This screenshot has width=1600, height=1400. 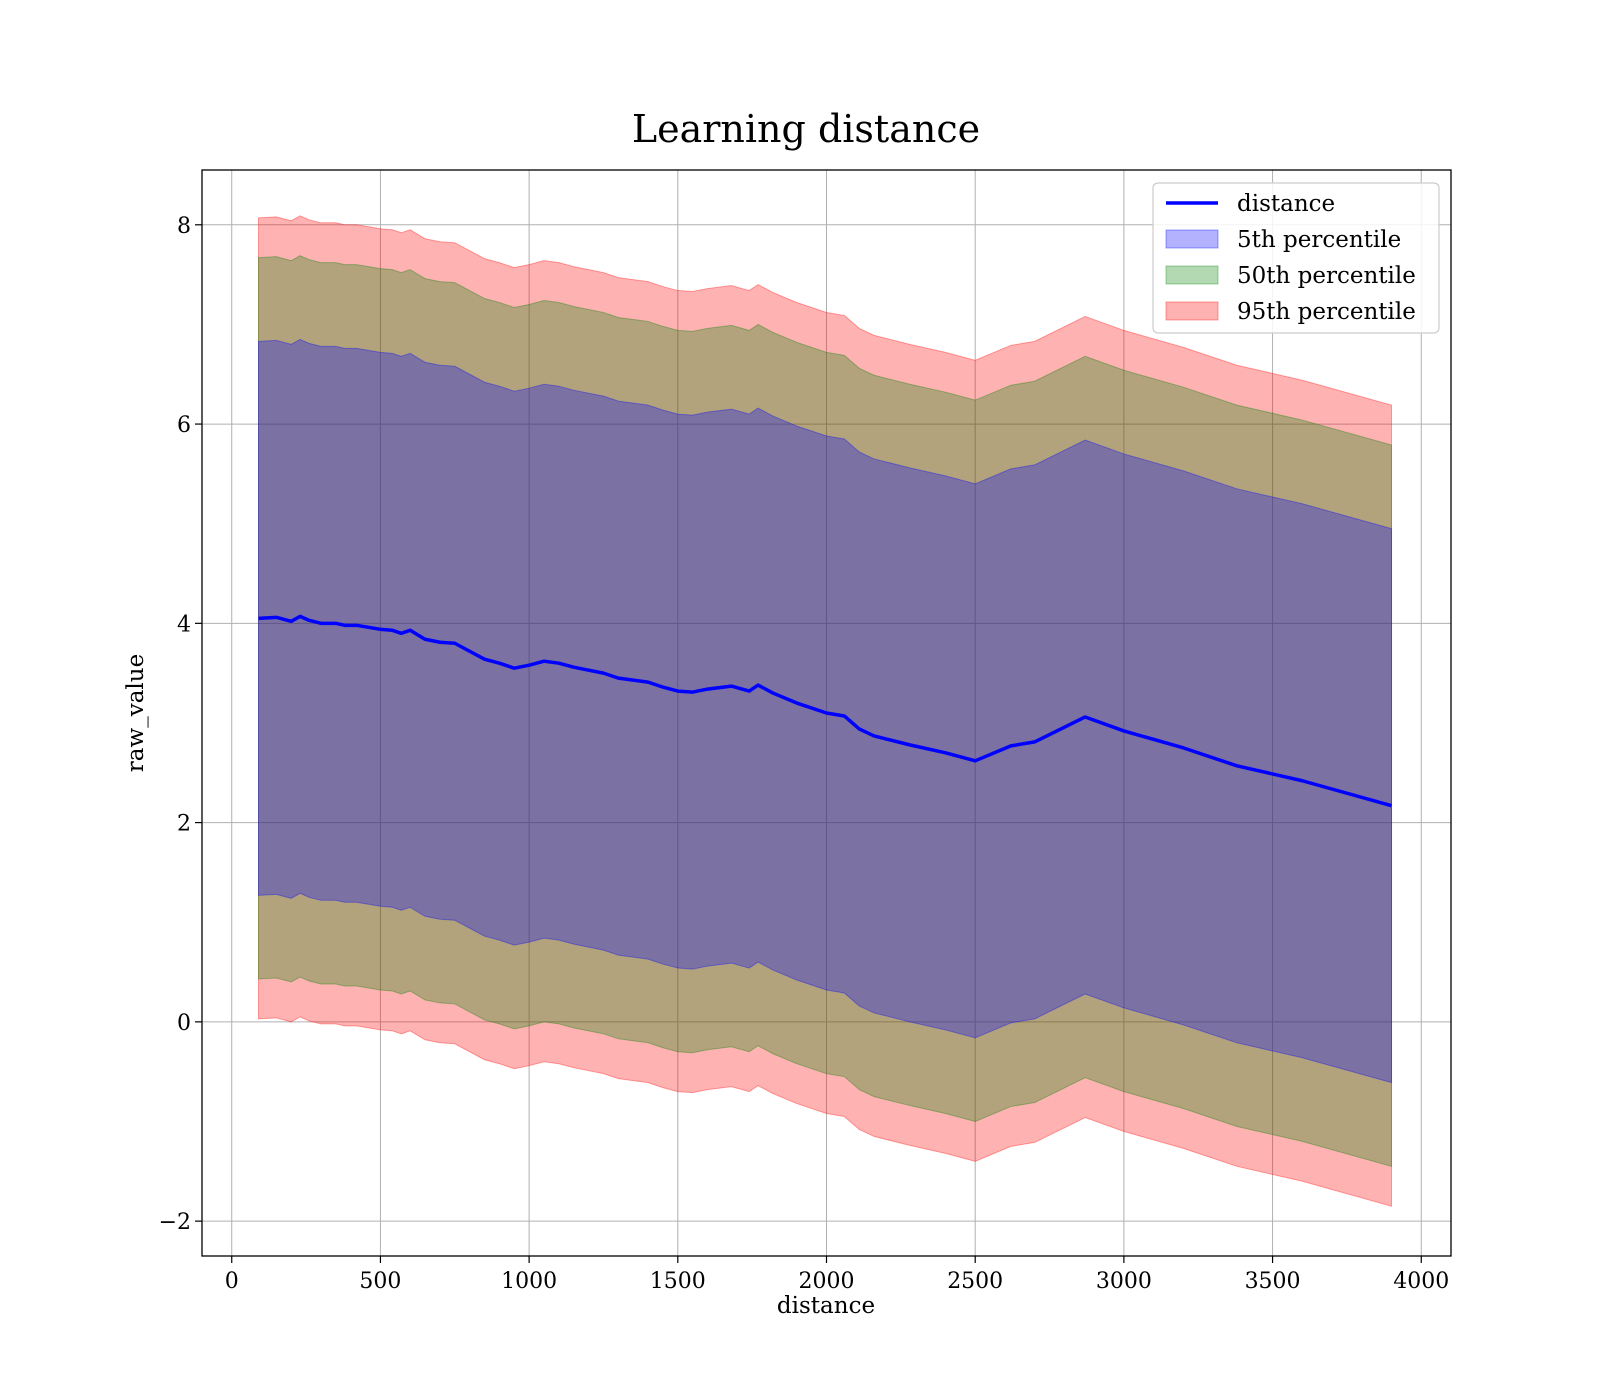 What do you see at coordinates (529, 1281) in the screenshot?
I see `x-tick-label: 1000` at bounding box center [529, 1281].